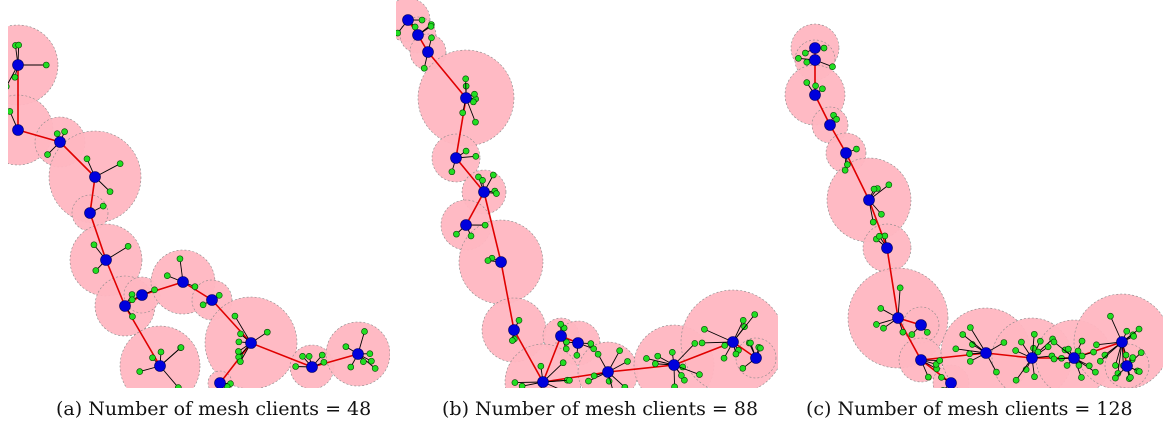 This screenshot has height=423, width=1163. What do you see at coordinates (160, 356) in the screenshot?
I see `coverage-area` at bounding box center [160, 356].